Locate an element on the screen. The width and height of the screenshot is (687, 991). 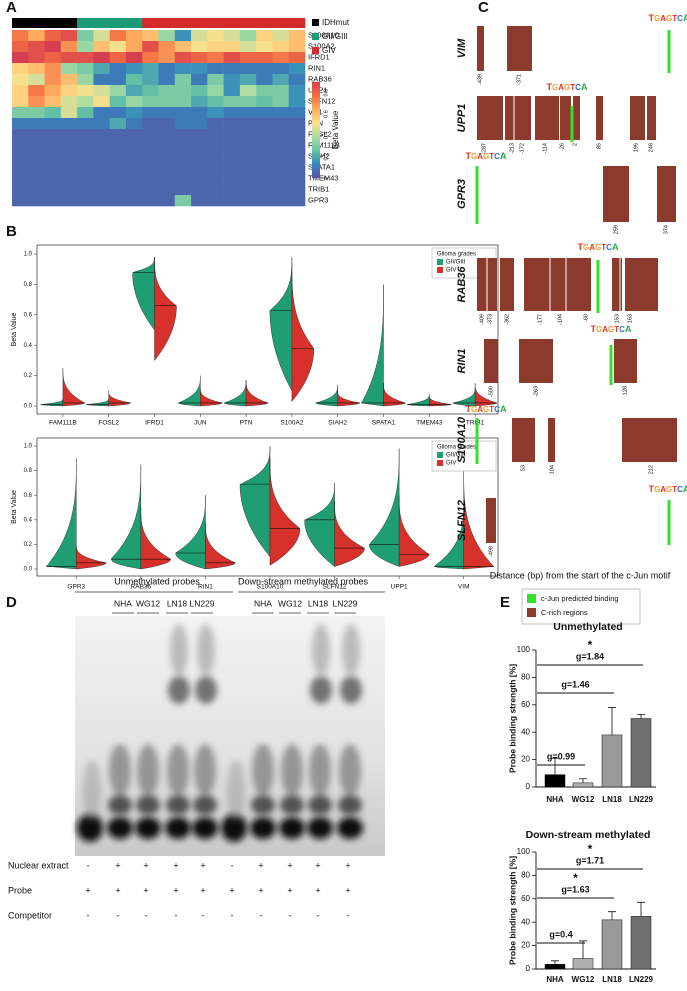
y-tick-label: 0.2 is located at coordinates (28, 376).